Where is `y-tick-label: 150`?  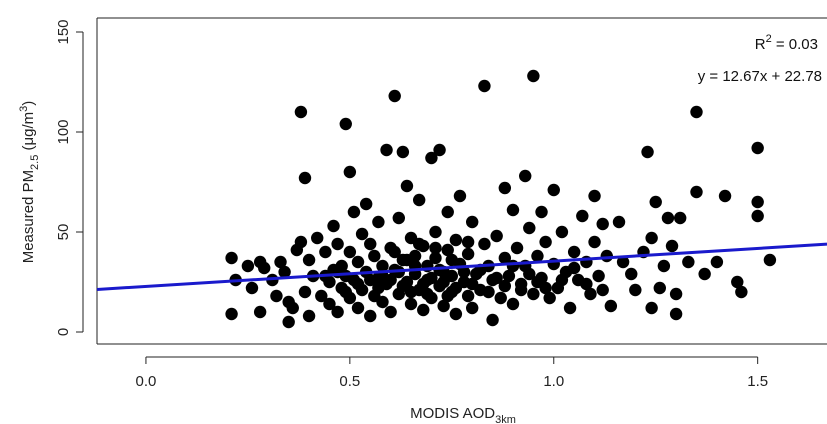
y-tick-label: 150 is located at coordinates (63, 31).